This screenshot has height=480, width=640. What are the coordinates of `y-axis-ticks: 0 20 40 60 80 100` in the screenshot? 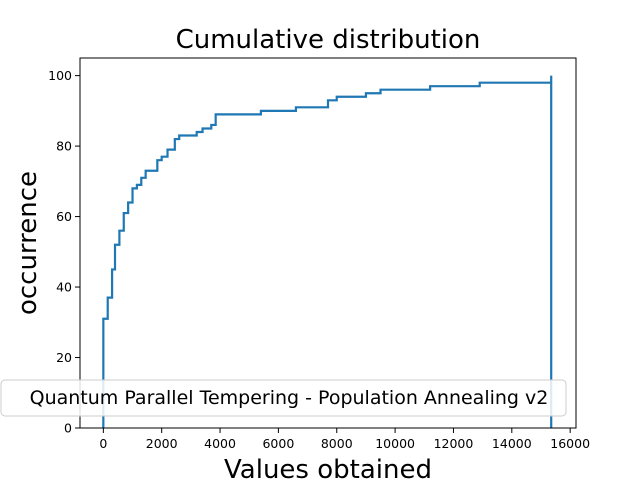 It's located at (64, 252).